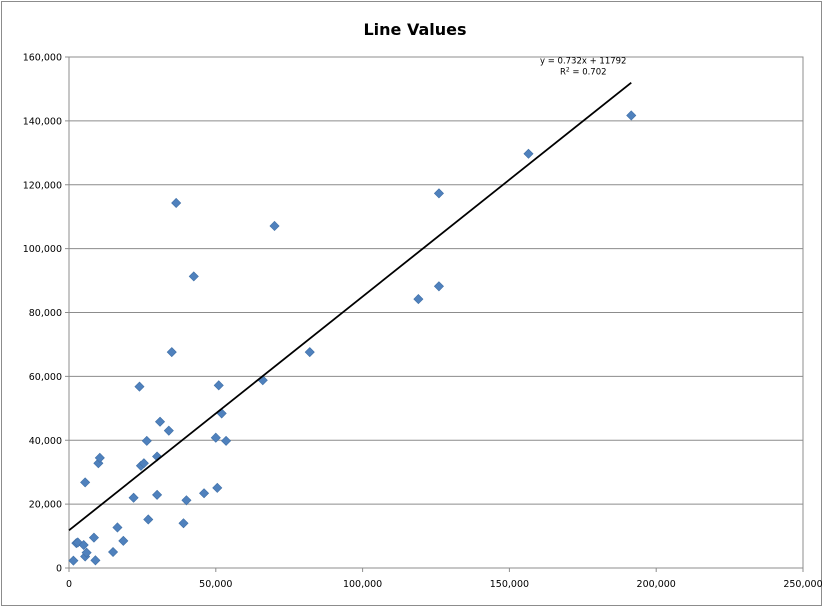  I want to click on y-tick-label: 60,000, so click(45, 377).